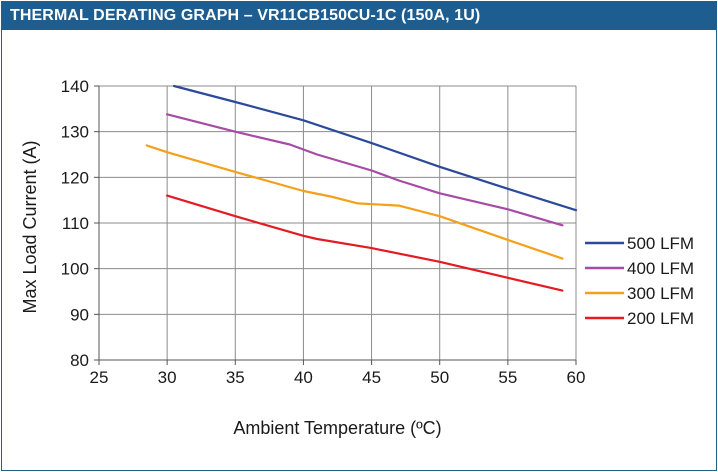  I want to click on x-tick-label: 55, so click(507, 377).